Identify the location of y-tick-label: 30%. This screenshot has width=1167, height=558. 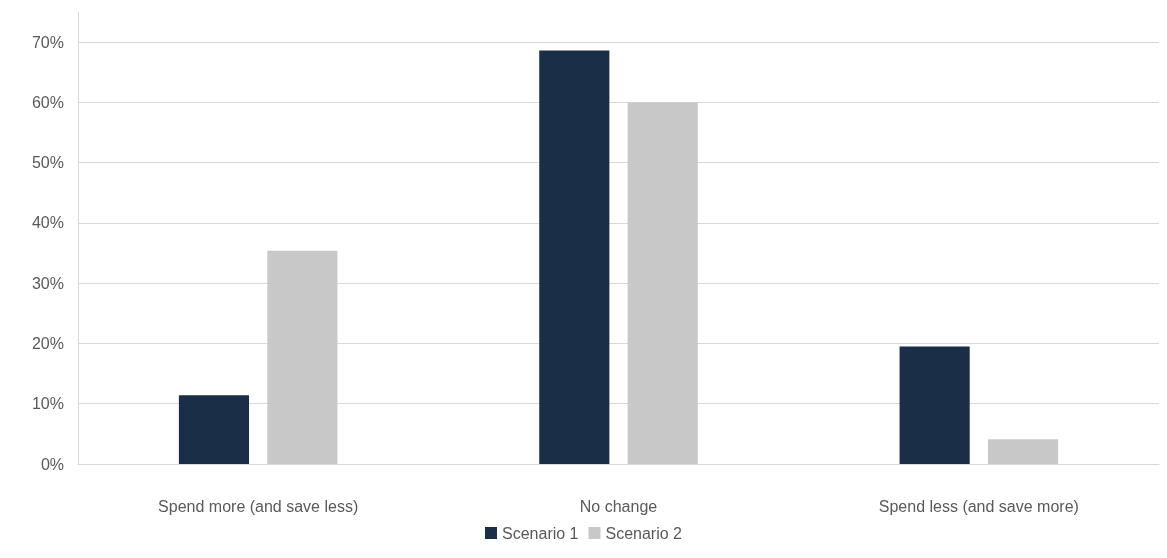
(47, 283).